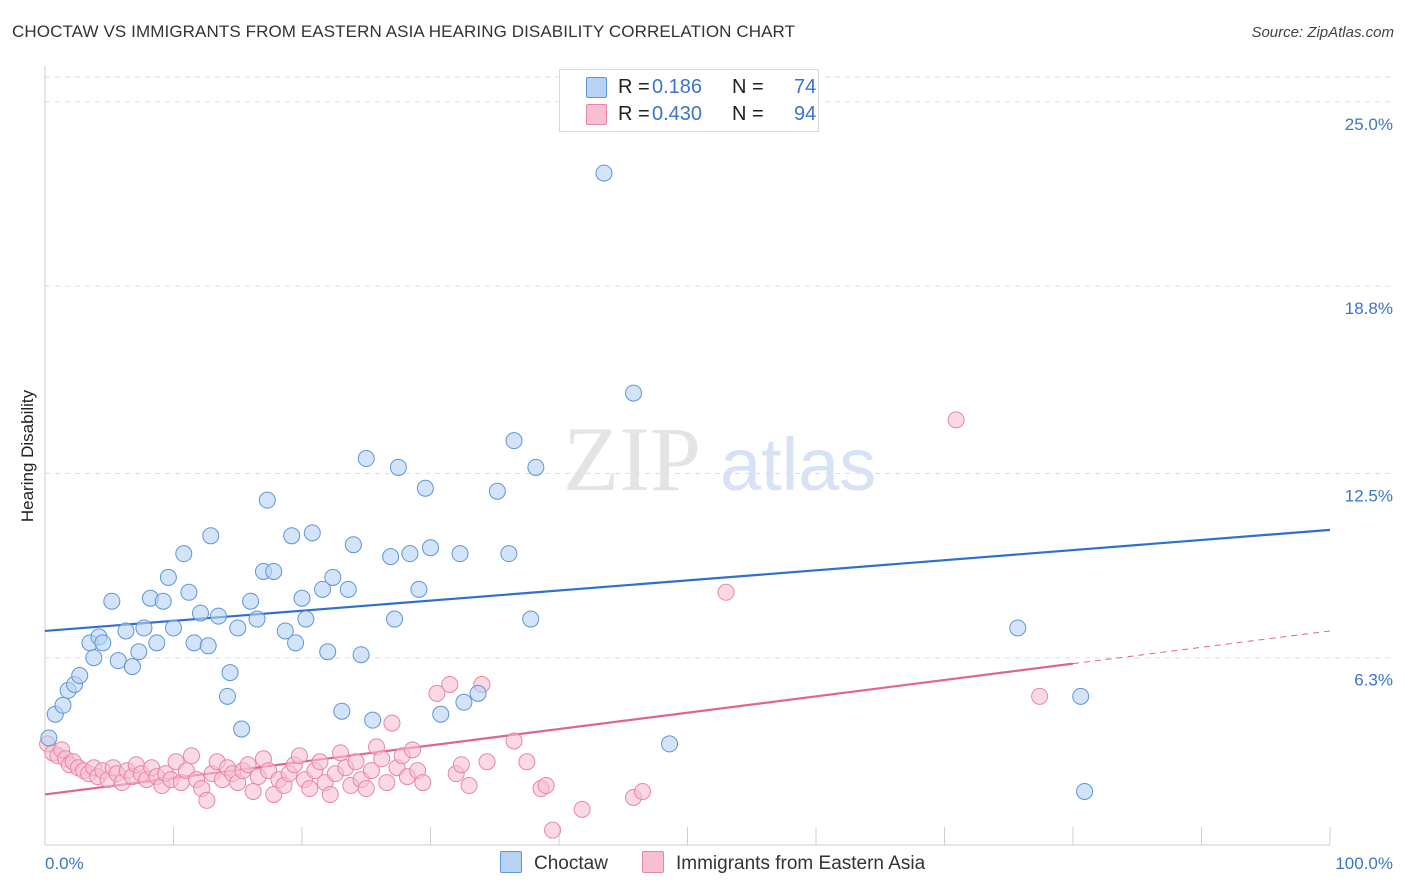  What do you see at coordinates (783, 864) in the screenshot?
I see `bottom-legend-immigrants: Immigrants from Eastern Asia` at bounding box center [783, 864].